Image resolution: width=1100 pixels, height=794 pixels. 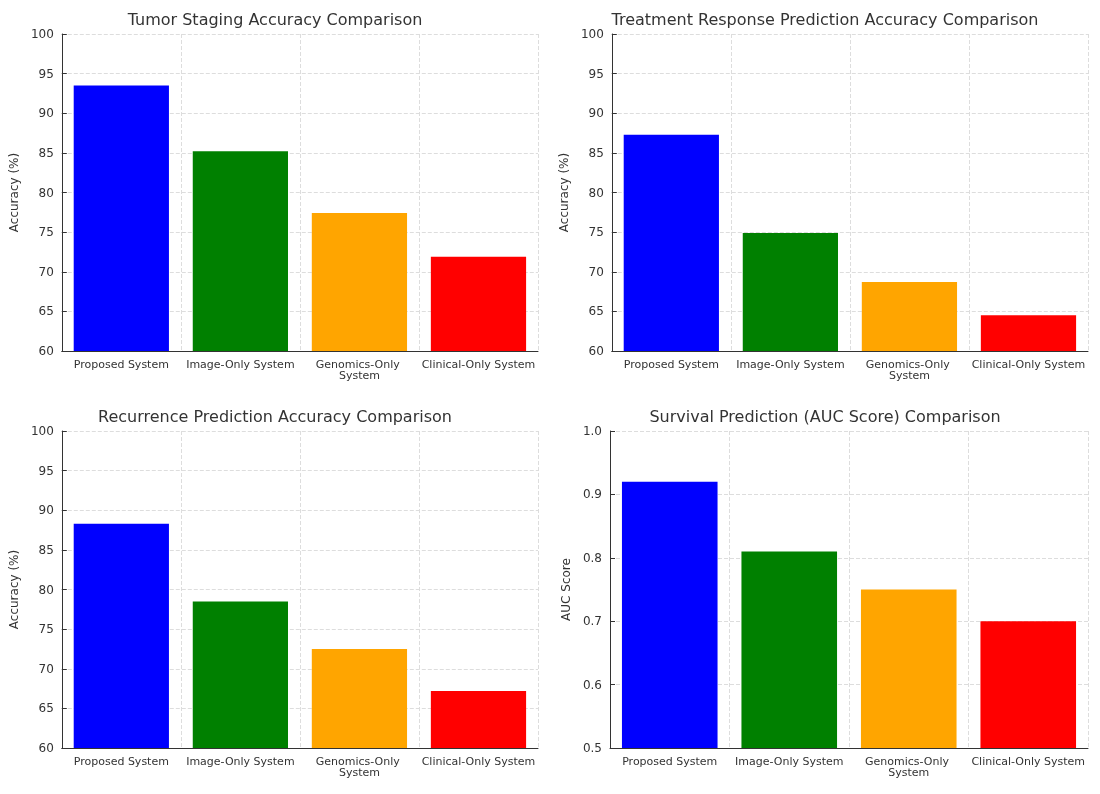 What do you see at coordinates (566, 589) in the screenshot?
I see `y-axis-title: AUC Score` at bounding box center [566, 589].